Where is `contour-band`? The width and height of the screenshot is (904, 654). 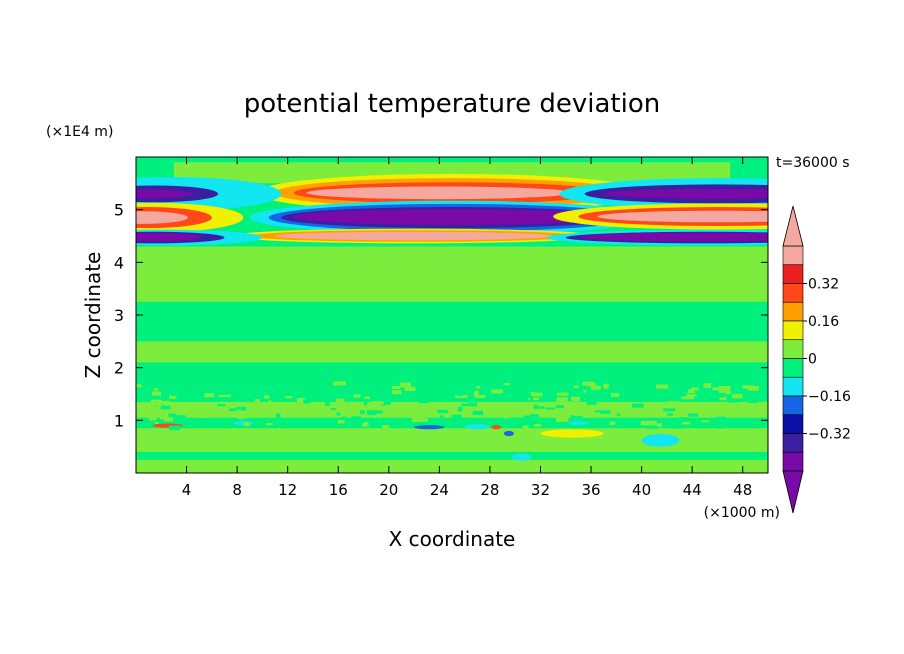
contour-band is located at coordinates (452, 173).